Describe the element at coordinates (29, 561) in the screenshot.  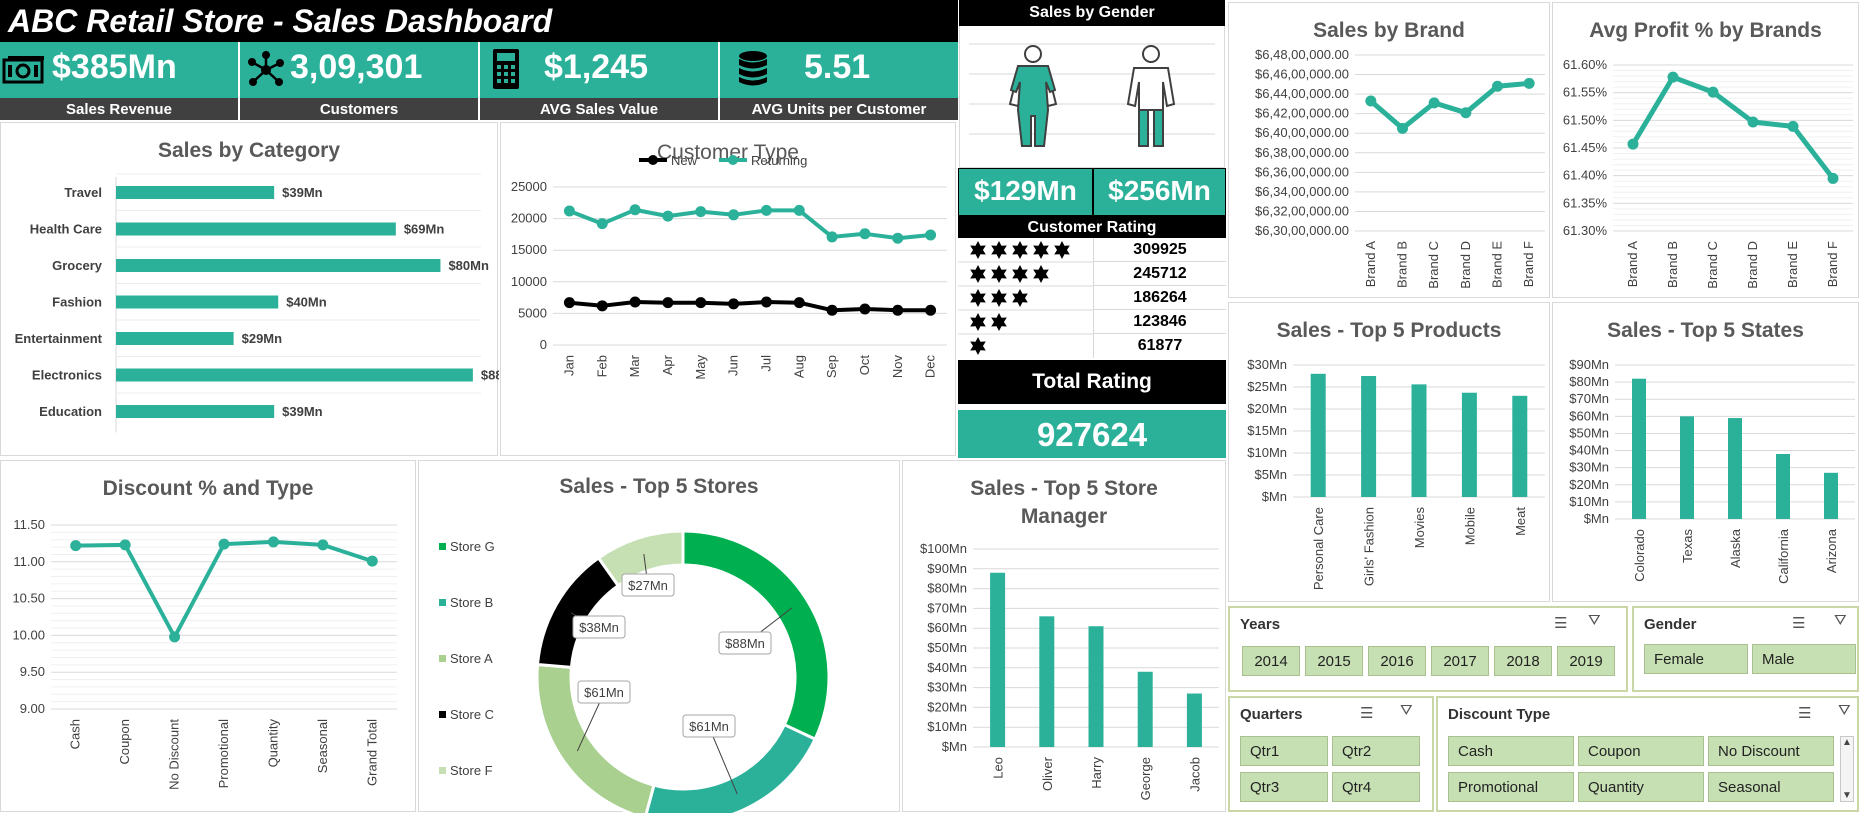
I see `y-tick-label: 11.00` at that location.